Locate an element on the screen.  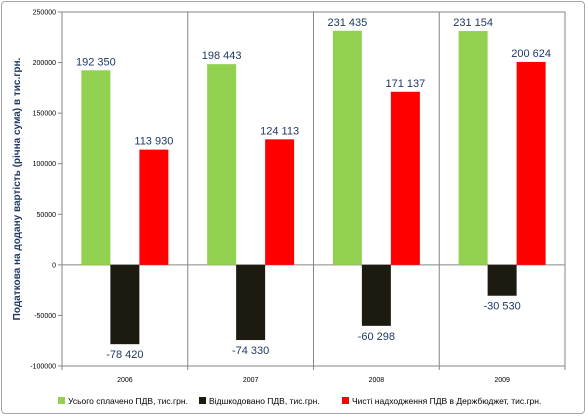
legend-label: Відшкодовано ПДВ, тис.грн. is located at coordinates (264, 401).